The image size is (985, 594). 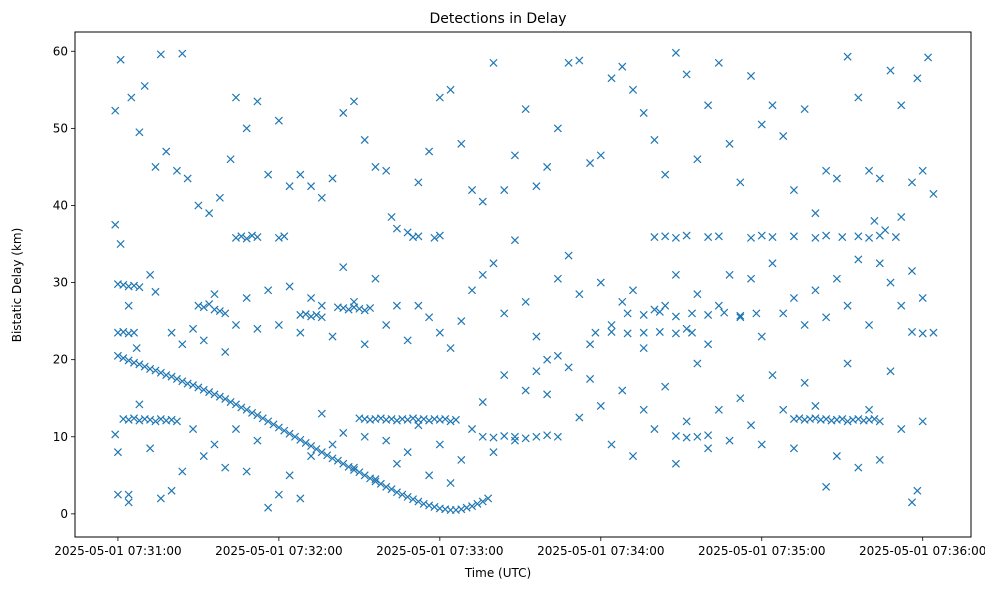 I want to click on x-axis-label: Time (UTC), so click(x=497, y=573).